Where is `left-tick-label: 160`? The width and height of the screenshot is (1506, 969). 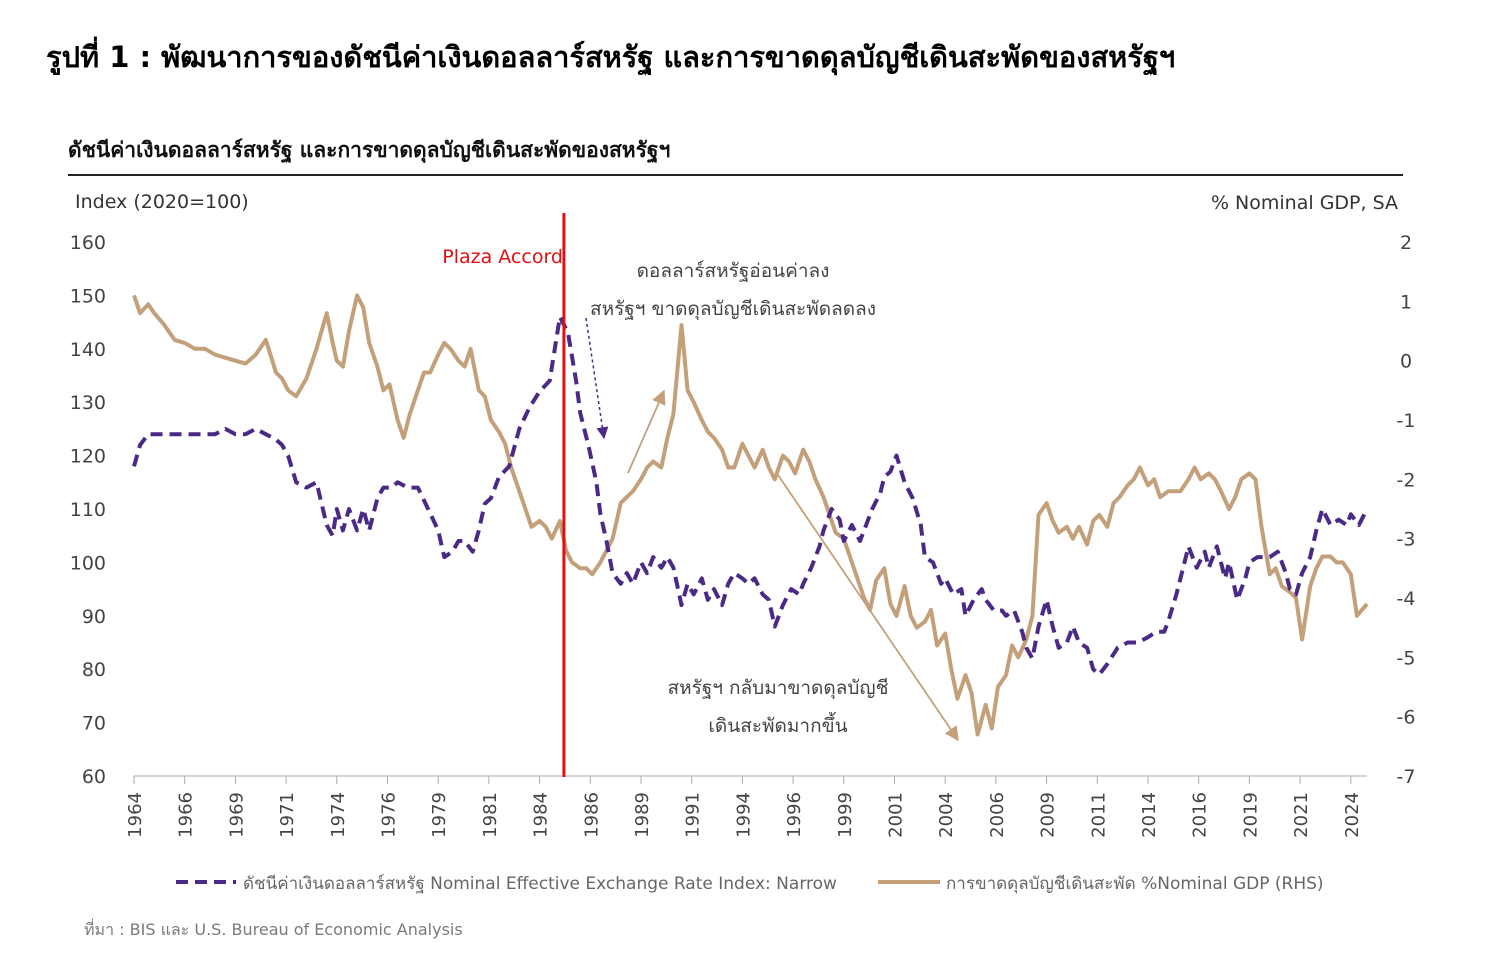 left-tick-label: 160 is located at coordinates (88, 243).